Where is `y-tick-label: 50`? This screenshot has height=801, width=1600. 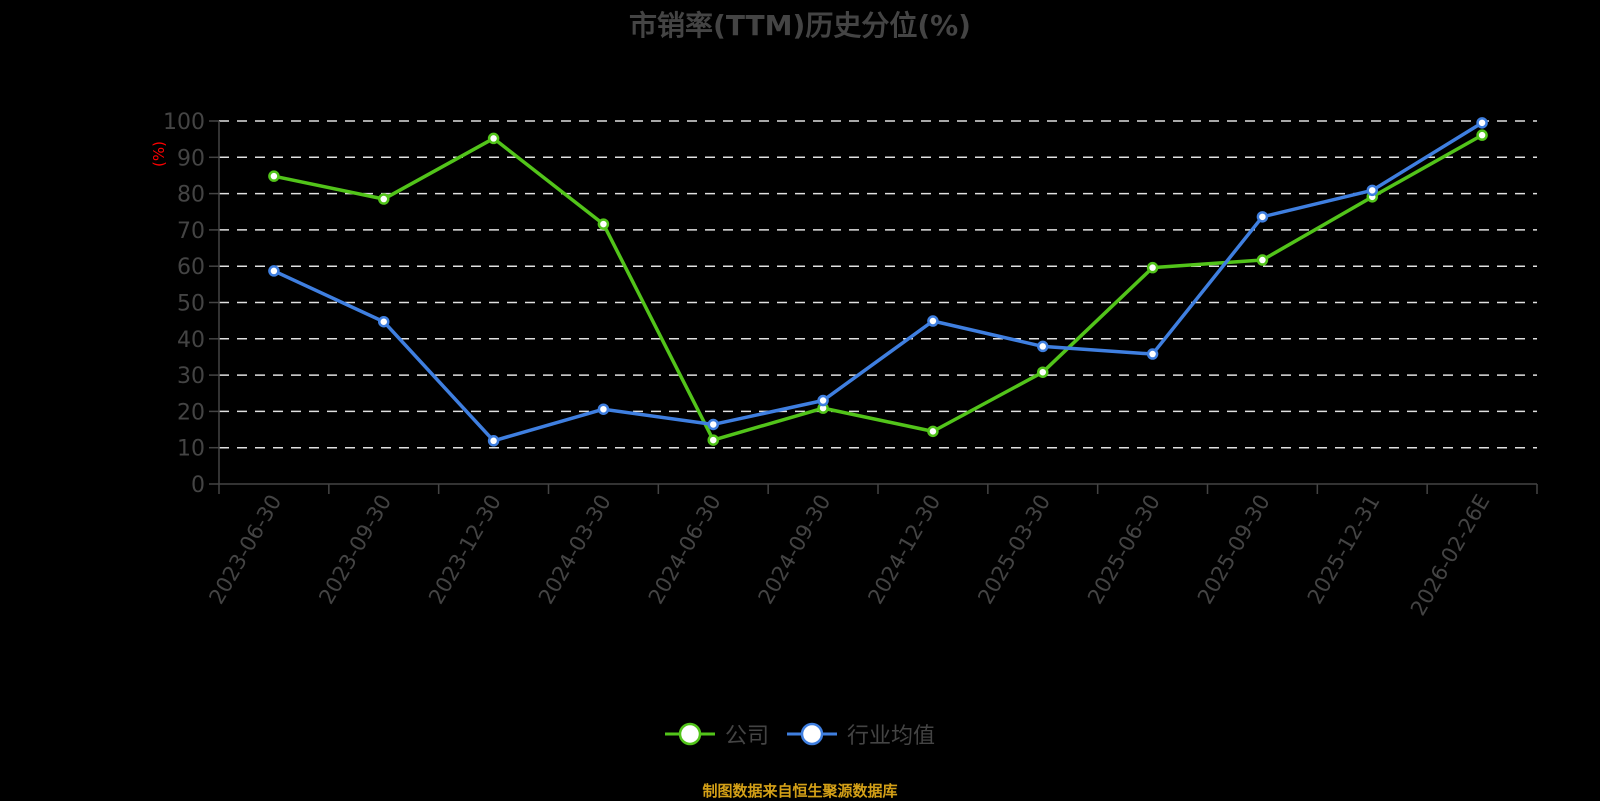
y-tick-label: 50 is located at coordinates (191, 304).